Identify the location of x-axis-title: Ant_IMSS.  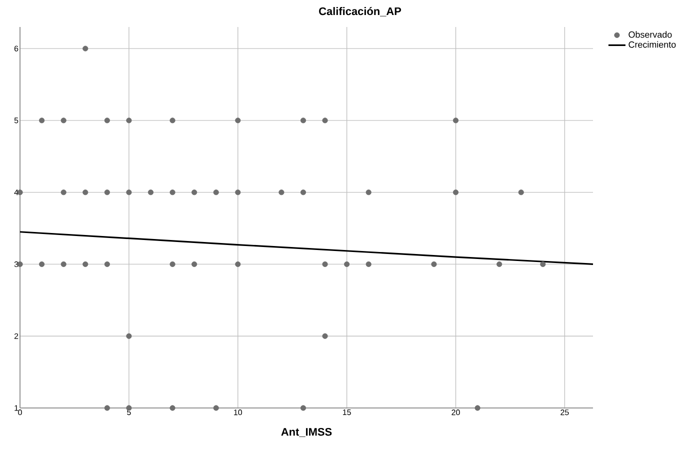
(306, 432).